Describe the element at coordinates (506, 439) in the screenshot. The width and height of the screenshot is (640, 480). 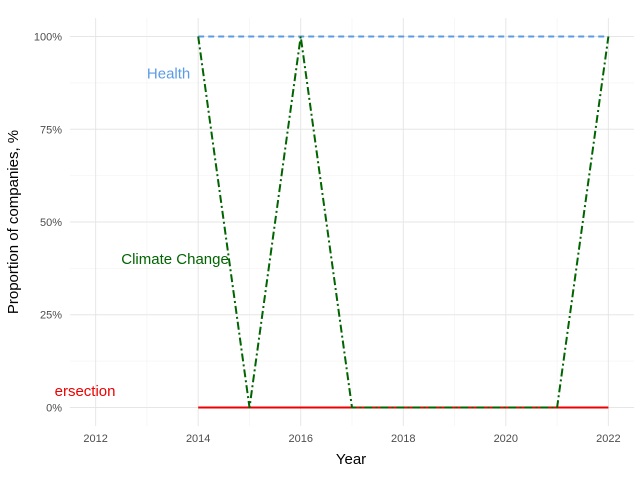
I see `x-tick-label: 2020` at that location.